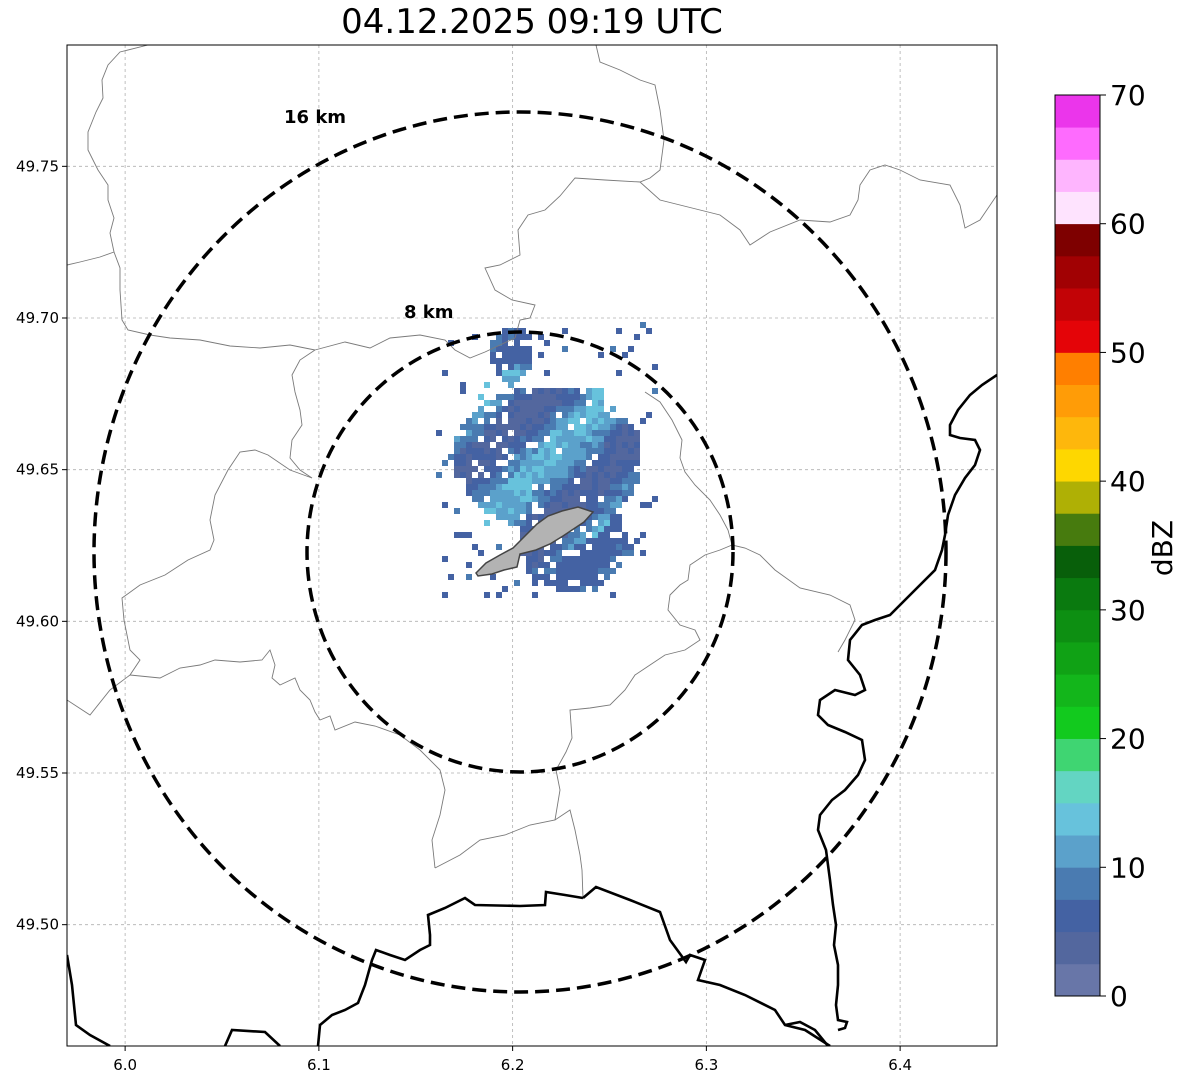  What do you see at coordinates (1128, 224) in the screenshot?
I see `colorbar-tick-label: 60` at bounding box center [1128, 224].